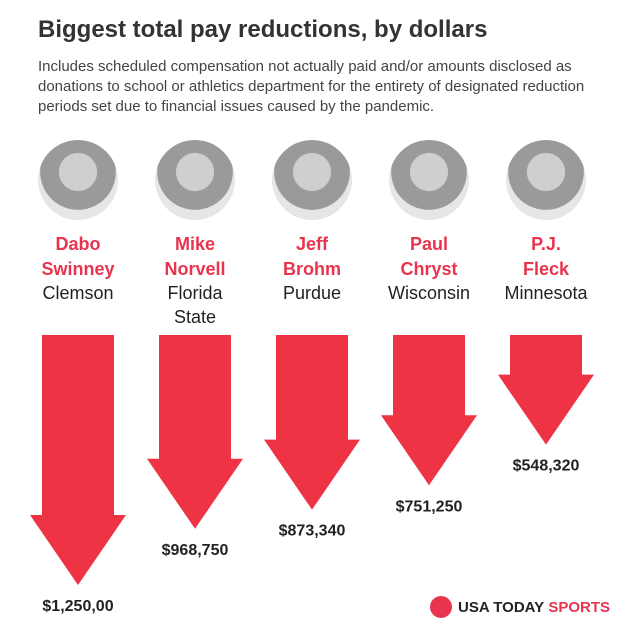 Image resolution: width=640 pixels, height=640 pixels. What do you see at coordinates (312, 293) in the screenshot?
I see `school: Purdue` at bounding box center [312, 293].